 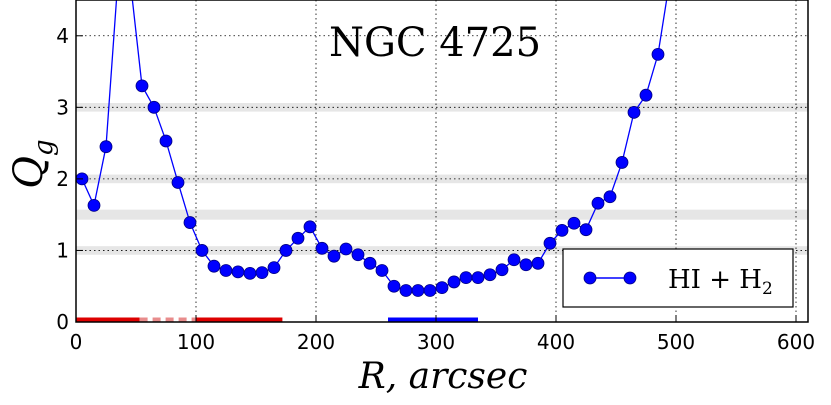 What do you see at coordinates (556, 342) in the screenshot?
I see `x-tick-label: 400` at bounding box center [556, 342].